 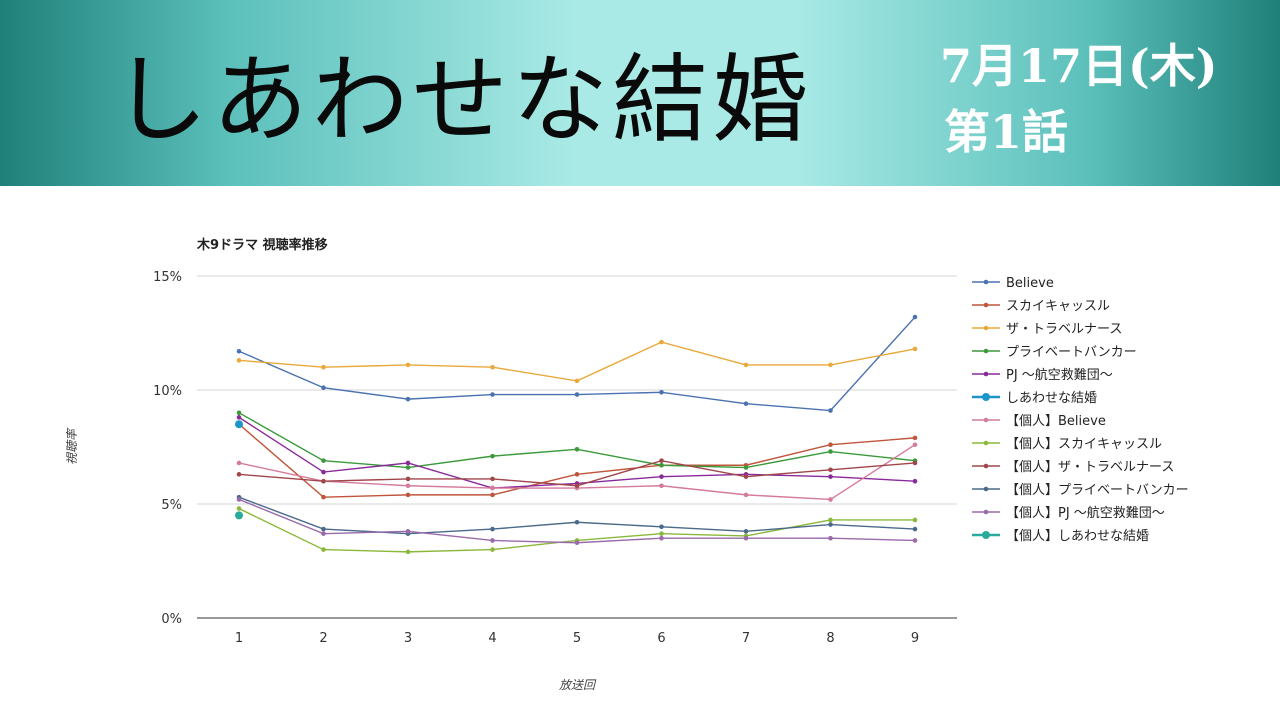 I want to click on legend-item: 【個人】プライベートバンカー, so click(x=1080, y=490).